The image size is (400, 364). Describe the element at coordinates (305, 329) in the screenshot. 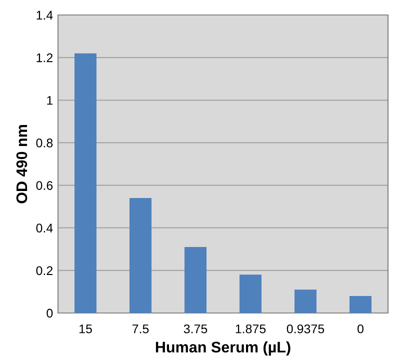

I see `x-tick-label: 0.9375` at that location.